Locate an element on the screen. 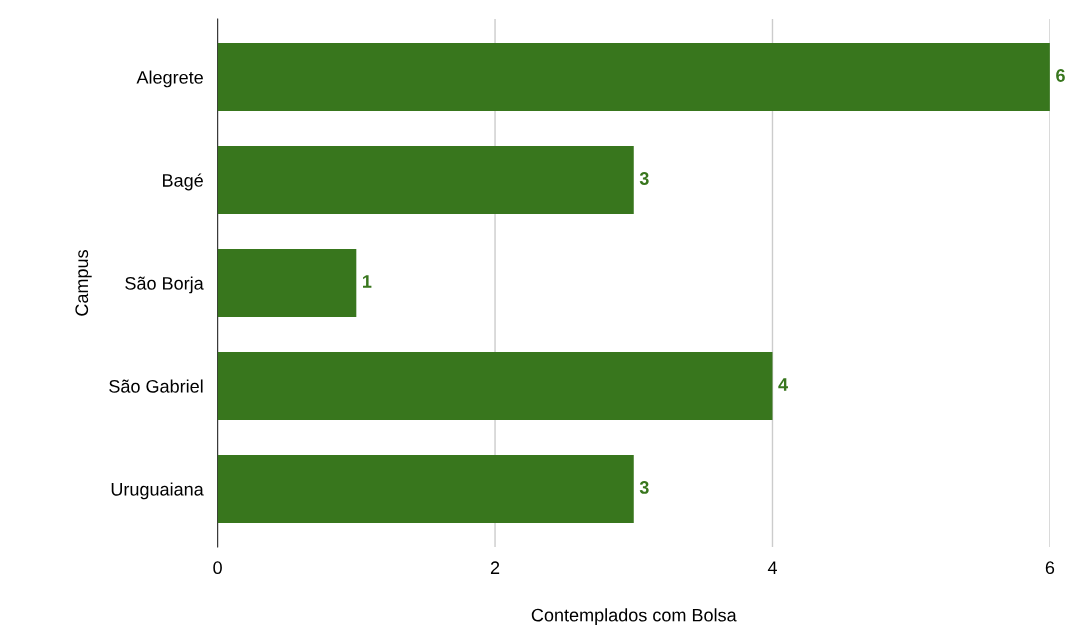  x-tick-label: 4 is located at coordinates (772, 567).